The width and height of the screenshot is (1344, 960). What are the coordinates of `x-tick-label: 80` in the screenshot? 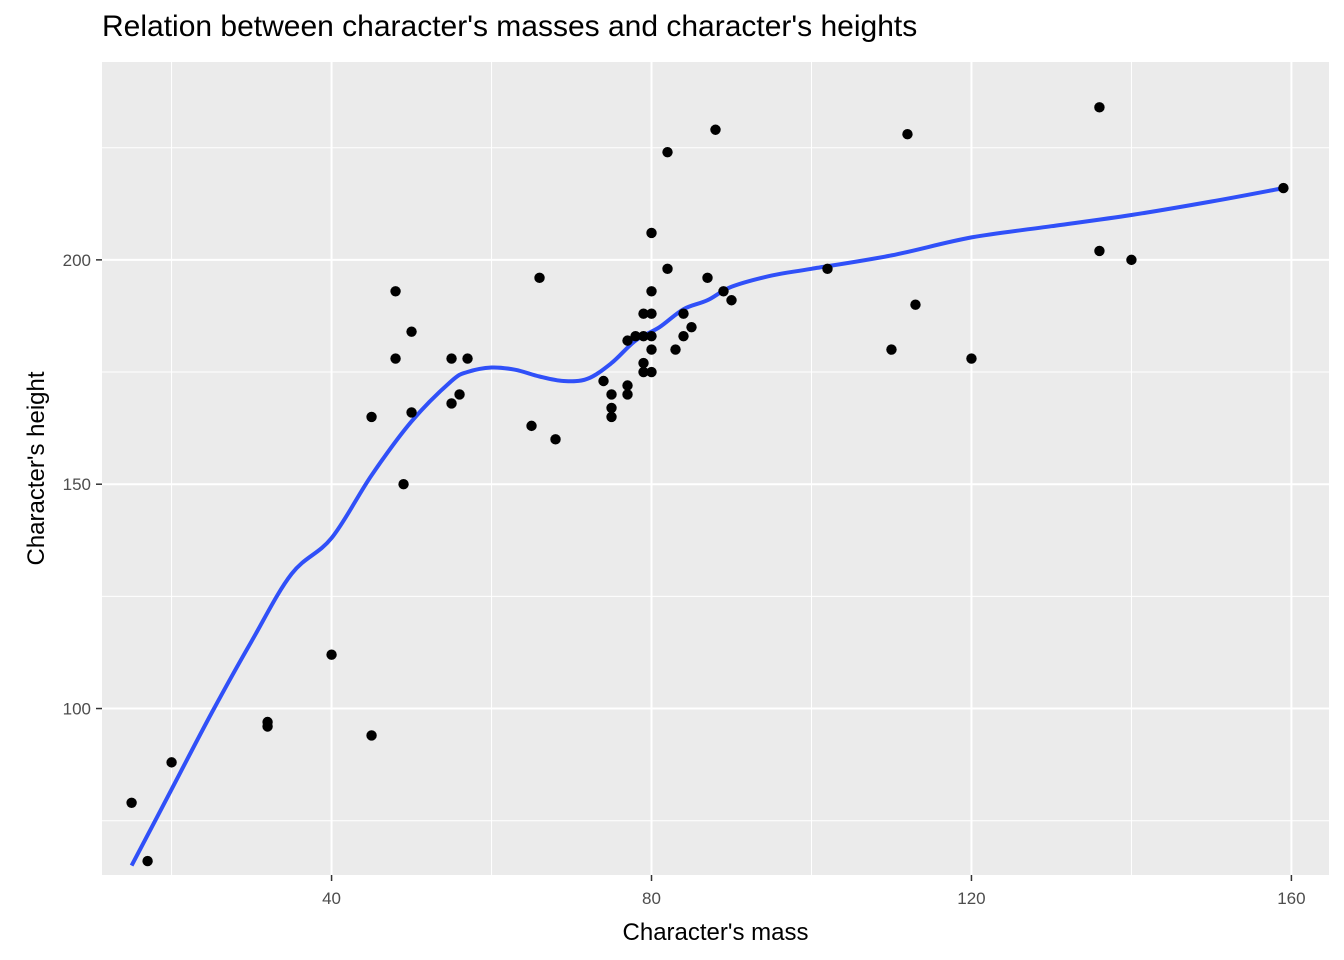 It's located at (651, 898).